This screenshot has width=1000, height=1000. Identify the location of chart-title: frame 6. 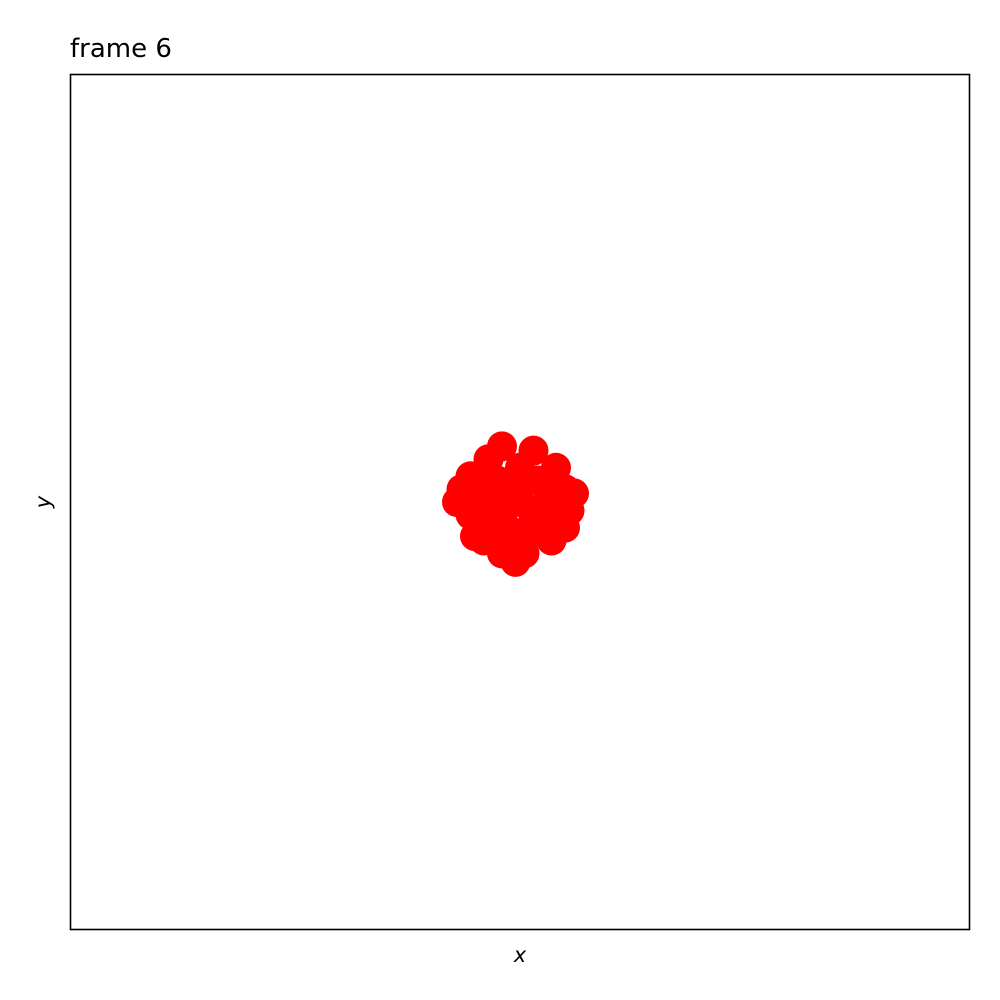
(121, 49).